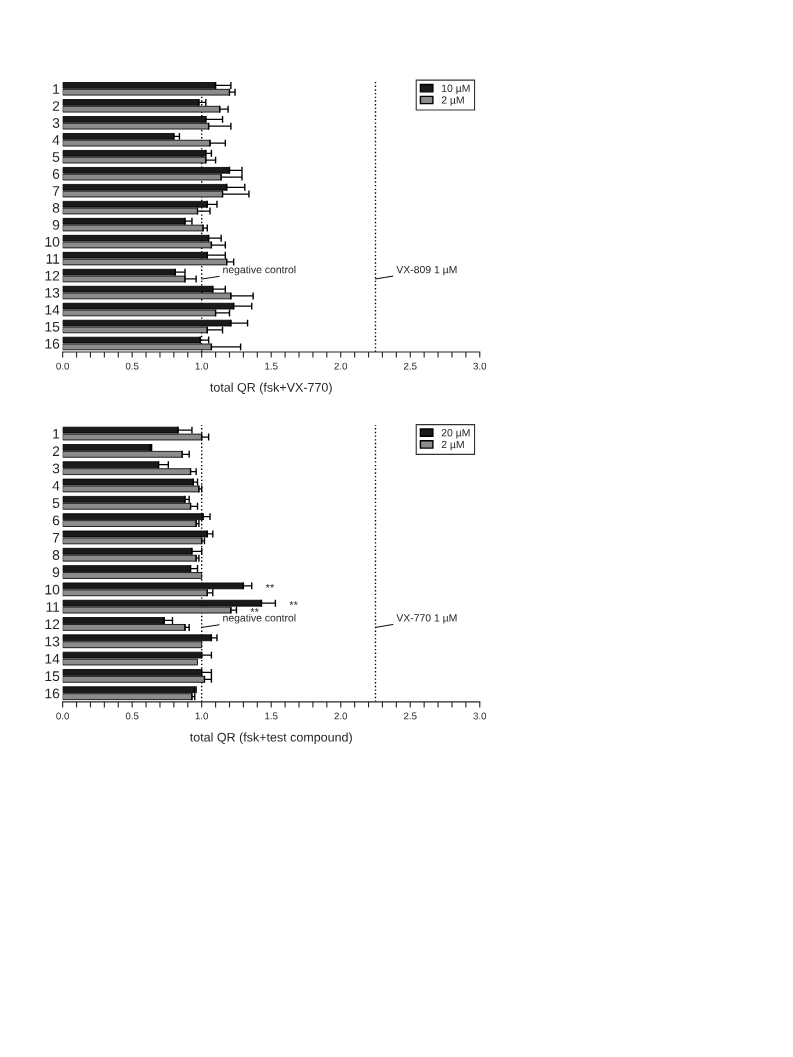 Image resolution: width=793 pixels, height=1057 pixels. Describe the element at coordinates (270, 738) in the screenshot. I see `x-axis-title: total QR (fsk+test compound)` at that location.